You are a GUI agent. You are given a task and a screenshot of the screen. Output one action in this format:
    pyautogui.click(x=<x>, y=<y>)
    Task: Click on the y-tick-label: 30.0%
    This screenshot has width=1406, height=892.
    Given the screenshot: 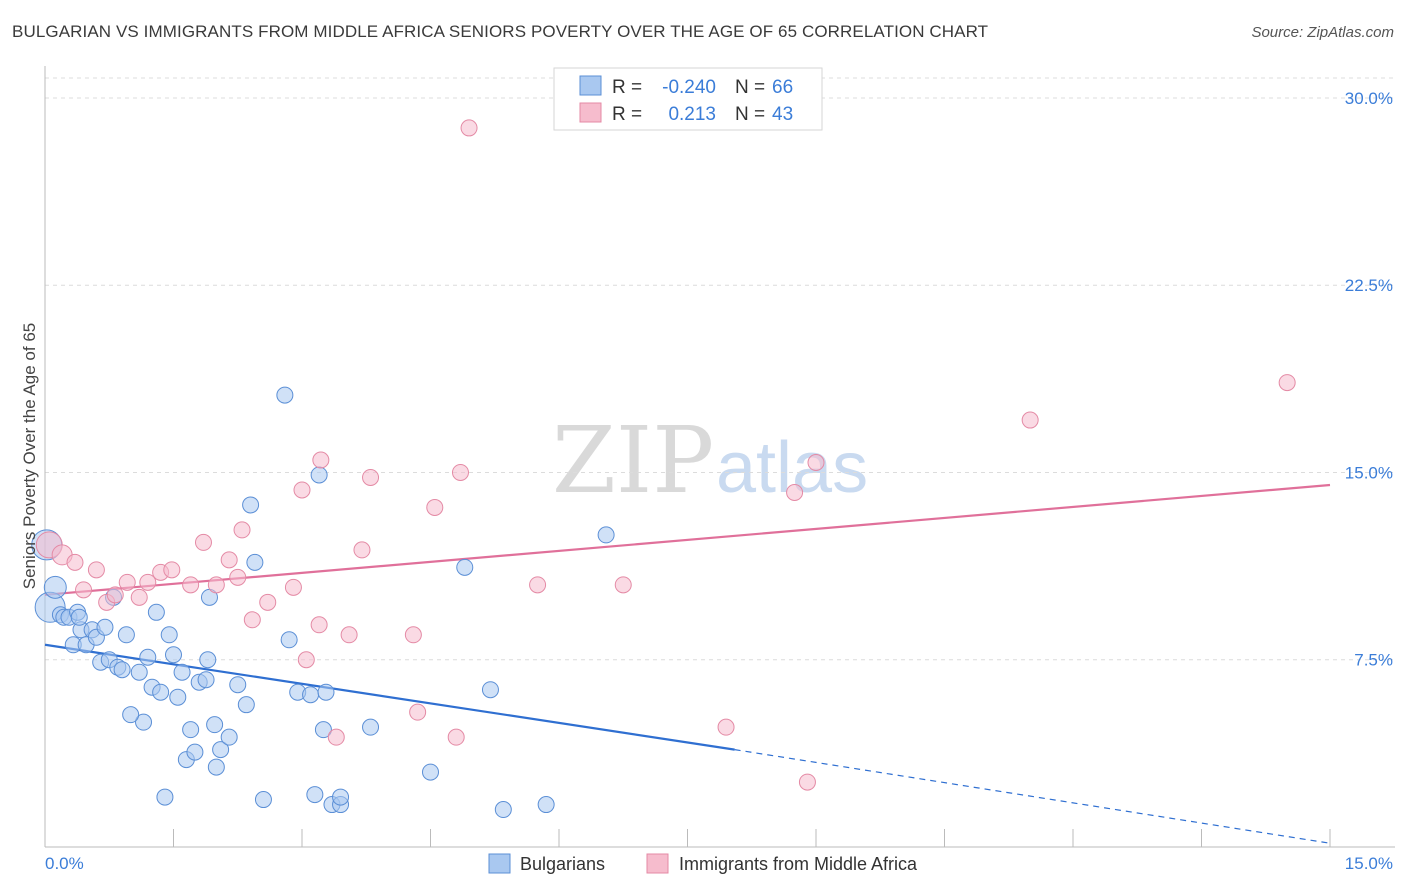 What is the action you would take?
    pyautogui.click(x=1369, y=98)
    